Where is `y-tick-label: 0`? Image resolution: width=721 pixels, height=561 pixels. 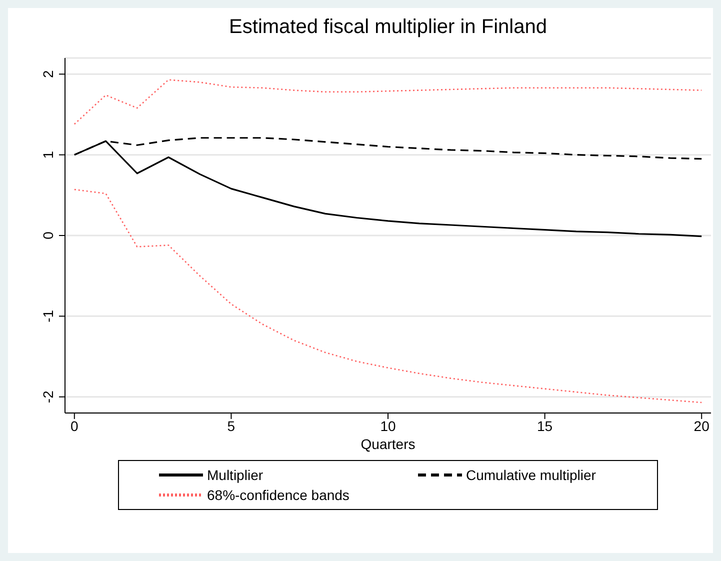 y-tick-label: 0 is located at coordinates (48, 235).